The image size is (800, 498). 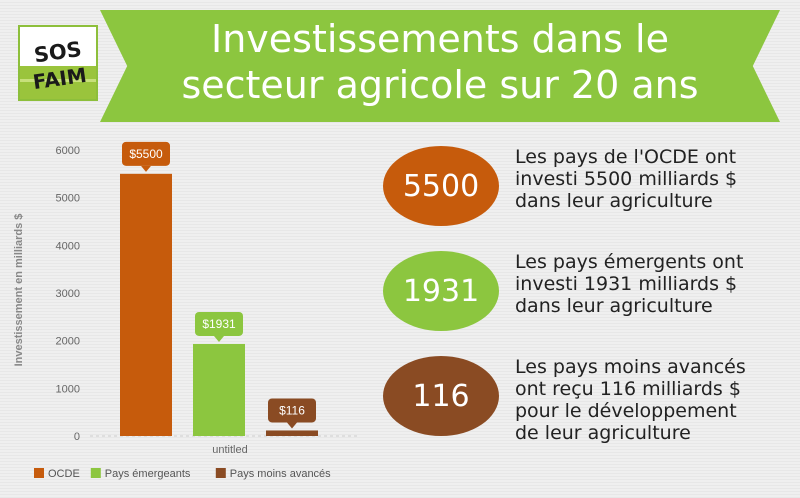 I want to click on logo-lettering: SOS FAIM, so click(x=59, y=65).